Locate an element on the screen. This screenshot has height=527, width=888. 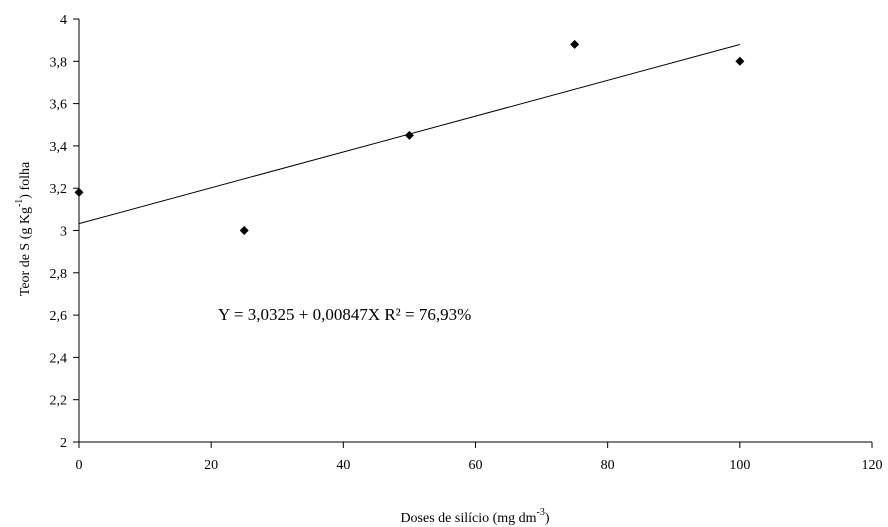
y-tick-label: 2,2 is located at coordinates (59, 401).